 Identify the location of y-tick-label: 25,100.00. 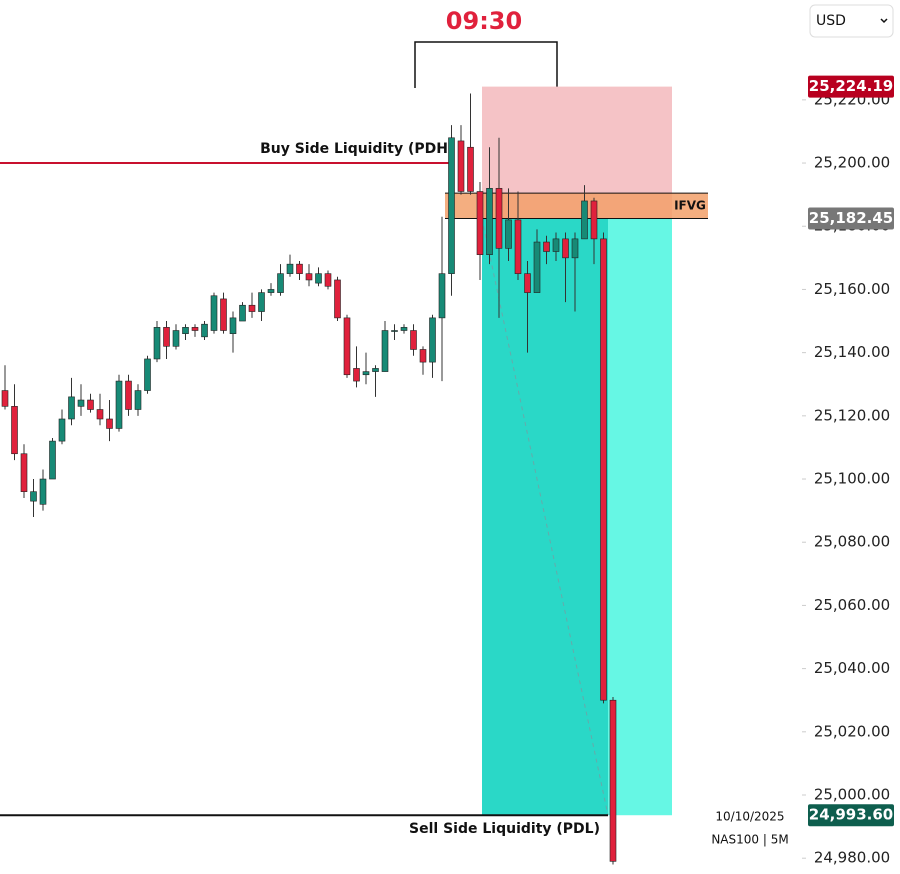
(852, 479).